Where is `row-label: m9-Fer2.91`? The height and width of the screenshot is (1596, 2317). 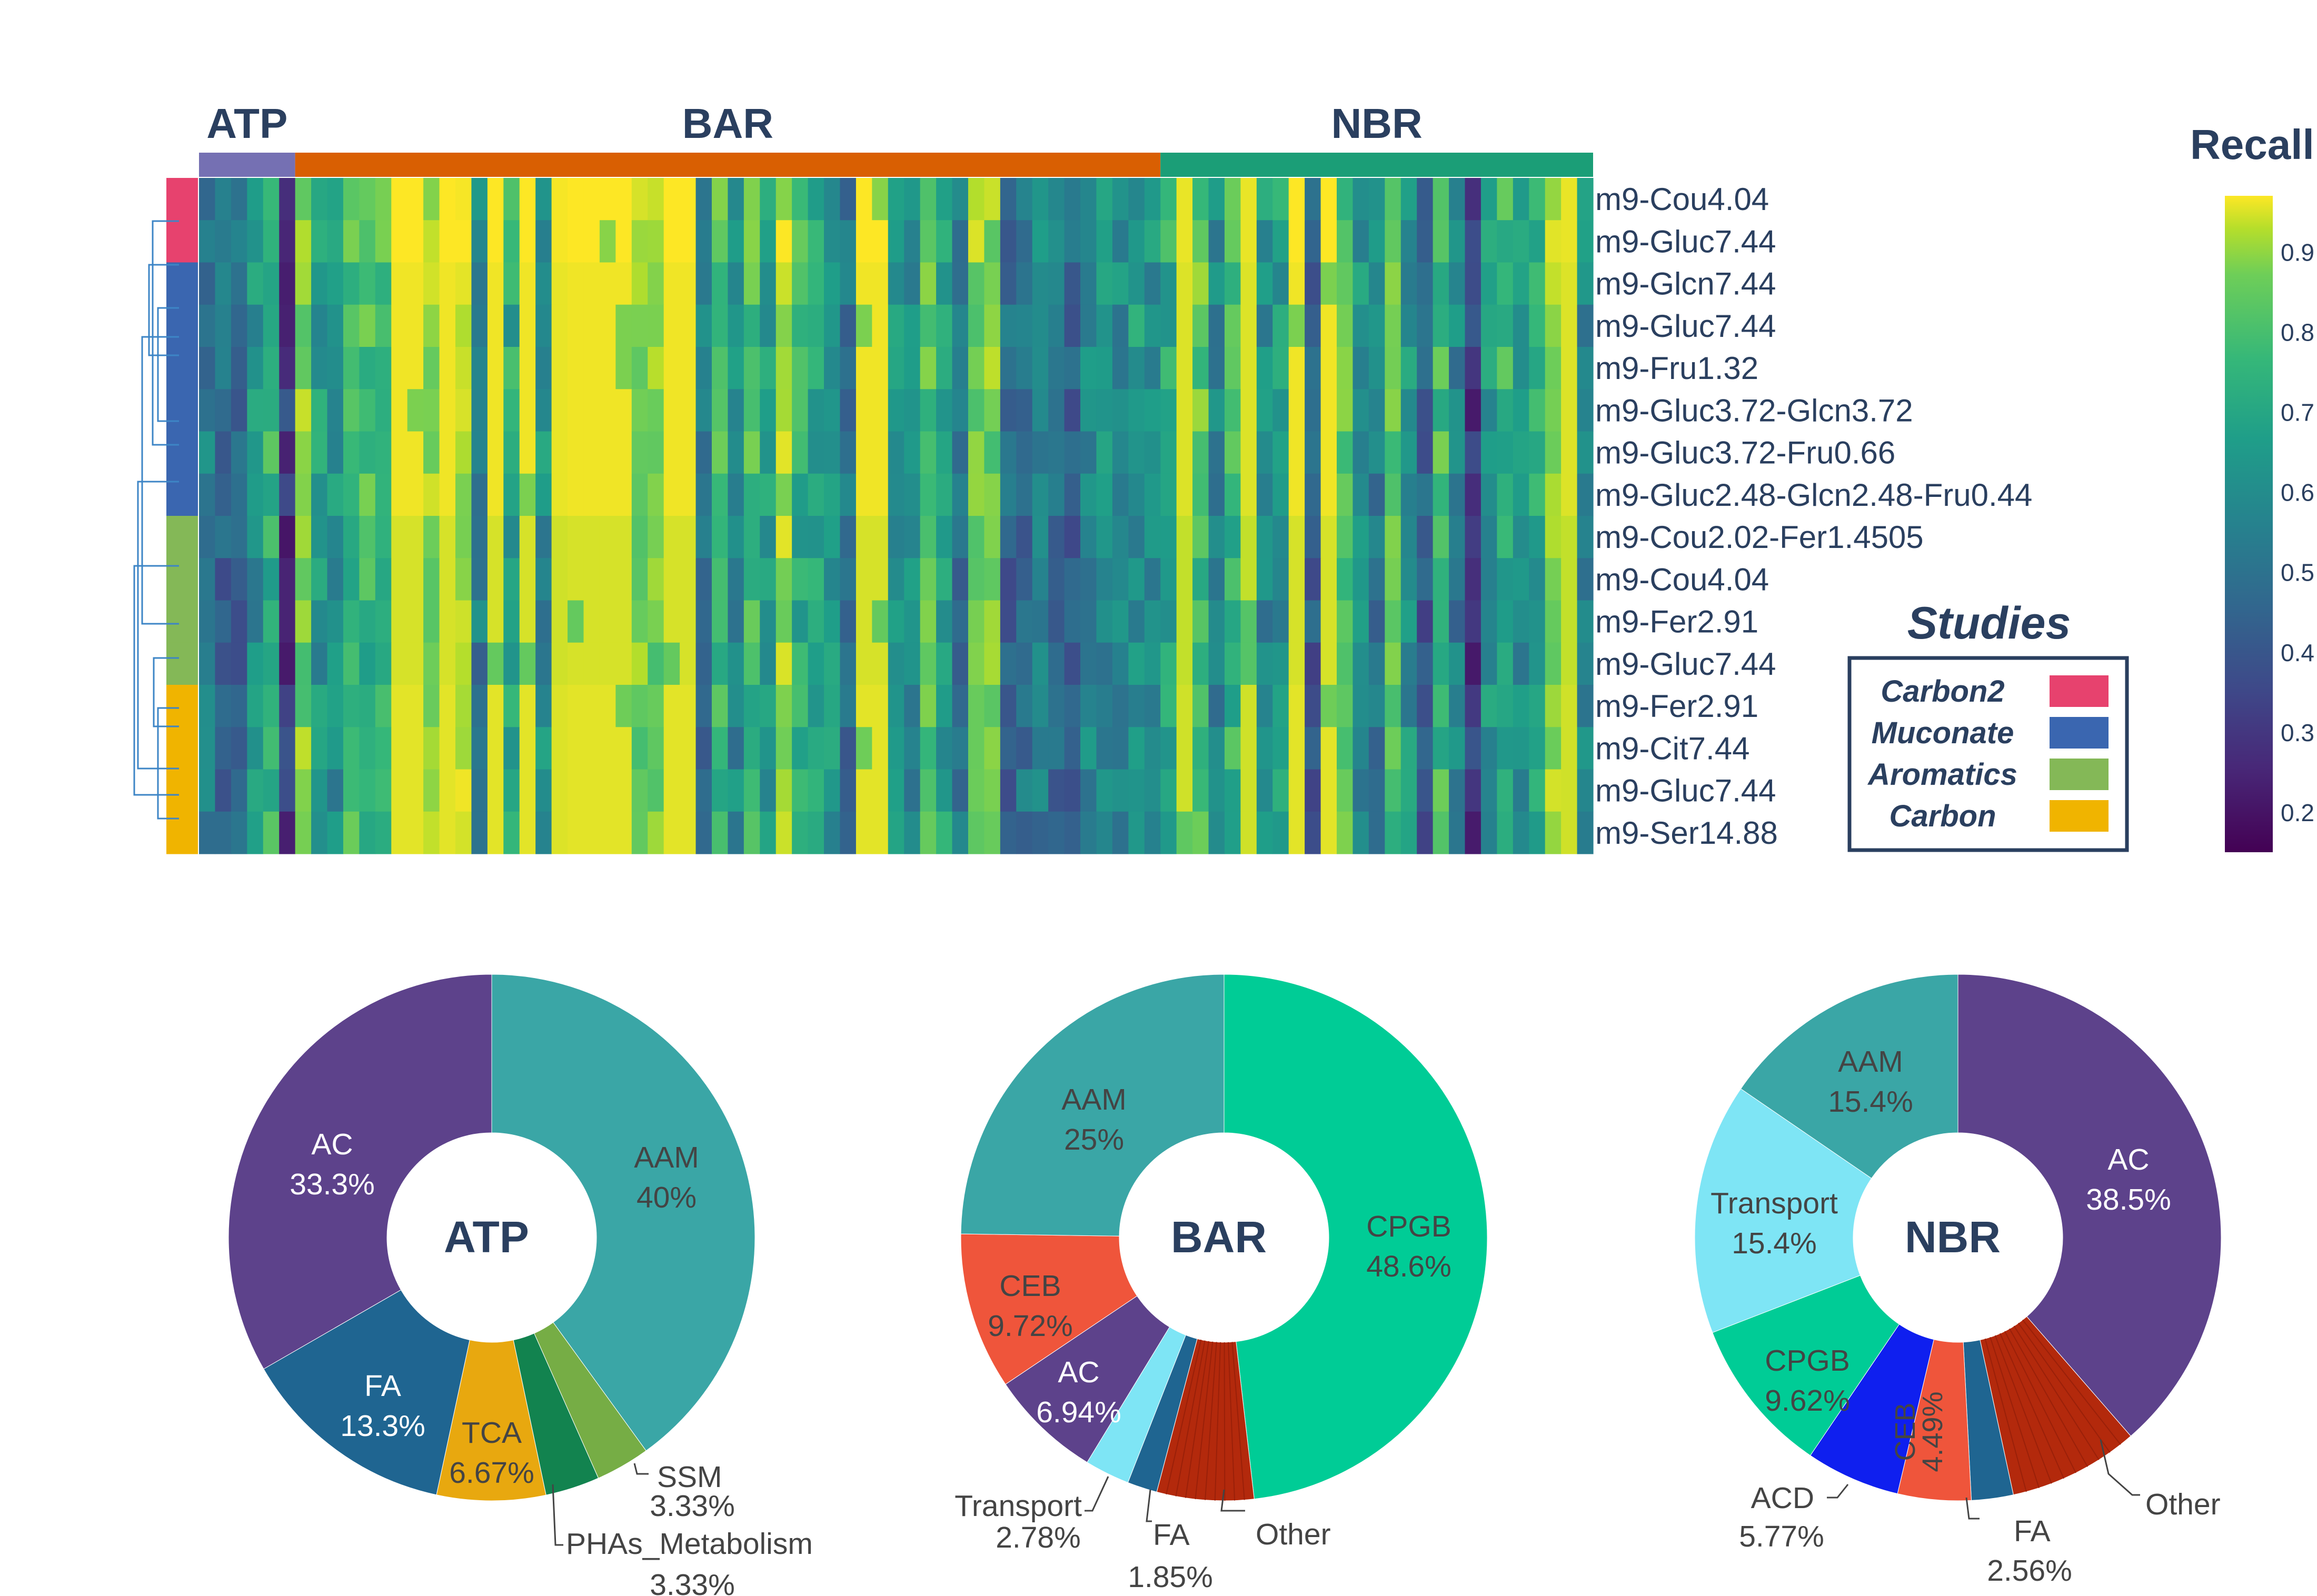
row-label: m9-Fer2.91 is located at coordinates (1676, 706).